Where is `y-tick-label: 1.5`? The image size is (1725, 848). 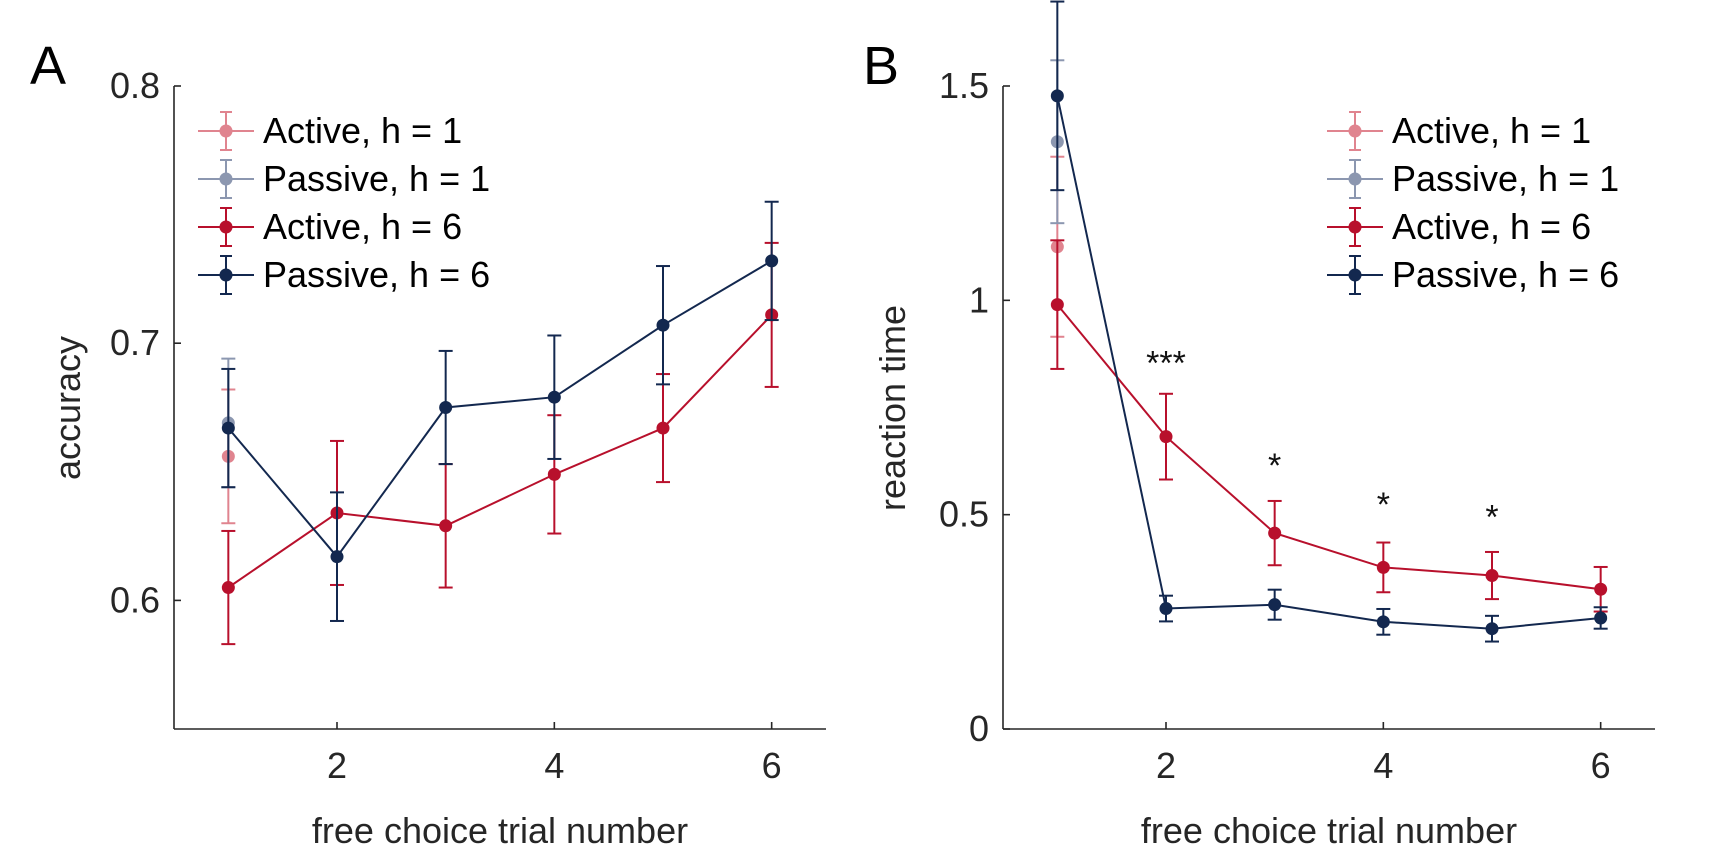
y-tick-label: 1.5 is located at coordinates (964, 85).